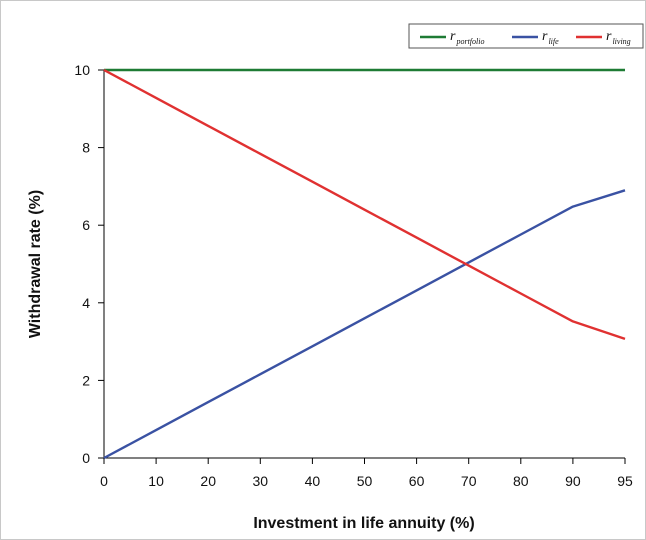 The height and width of the screenshot is (540, 646). Describe the element at coordinates (417, 481) in the screenshot. I see `x-tick-label: 60` at that location.